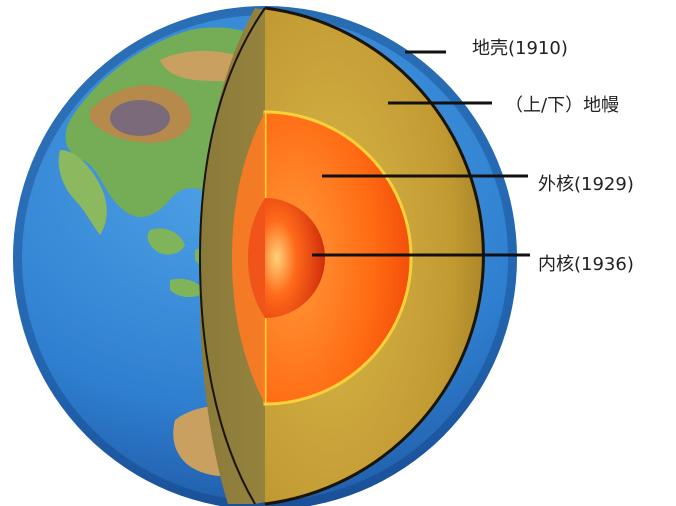 The image size is (676, 506). Describe the element at coordinates (520, 48) in the screenshot. I see `crust-label: 地壳(1910)` at that location.